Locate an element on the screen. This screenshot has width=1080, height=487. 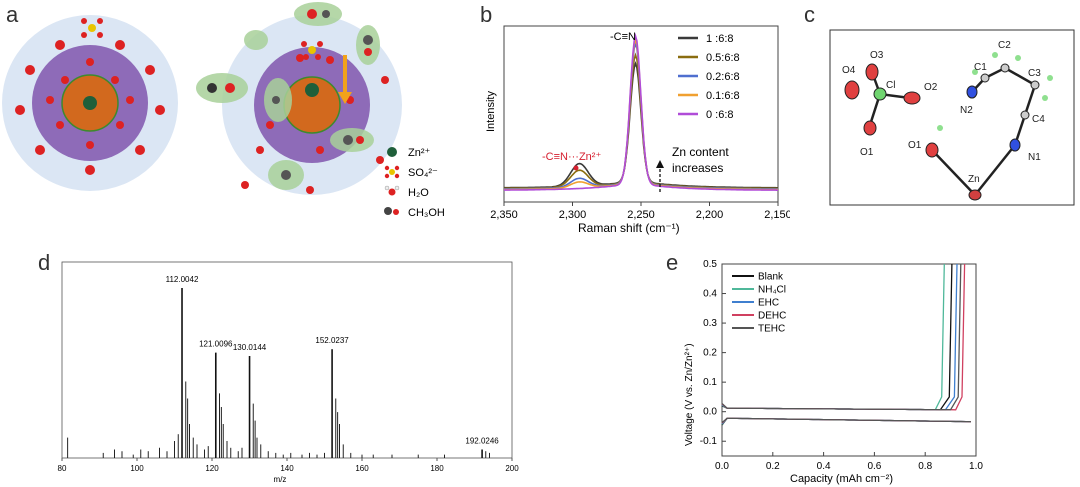
raman-curves is located at coordinates (641, 111).